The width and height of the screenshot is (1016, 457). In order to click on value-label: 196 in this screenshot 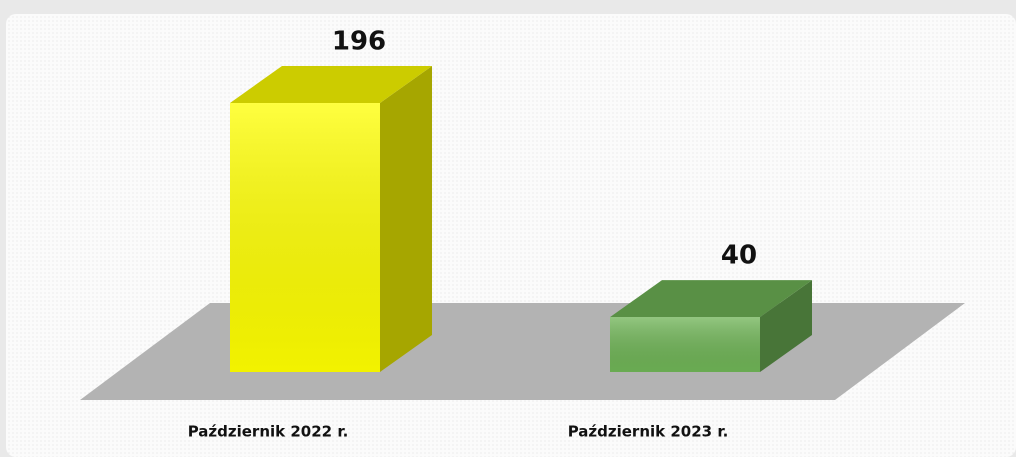, I will do `click(359, 42)`.